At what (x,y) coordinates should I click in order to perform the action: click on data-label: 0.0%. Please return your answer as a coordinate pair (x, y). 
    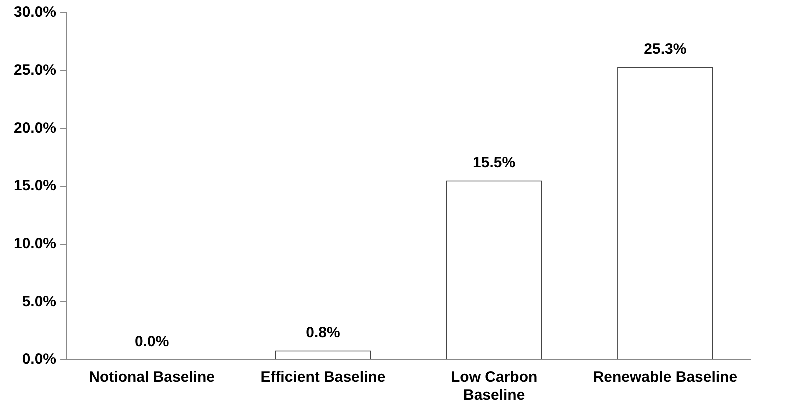
    Looking at the image, I should click on (152, 342).